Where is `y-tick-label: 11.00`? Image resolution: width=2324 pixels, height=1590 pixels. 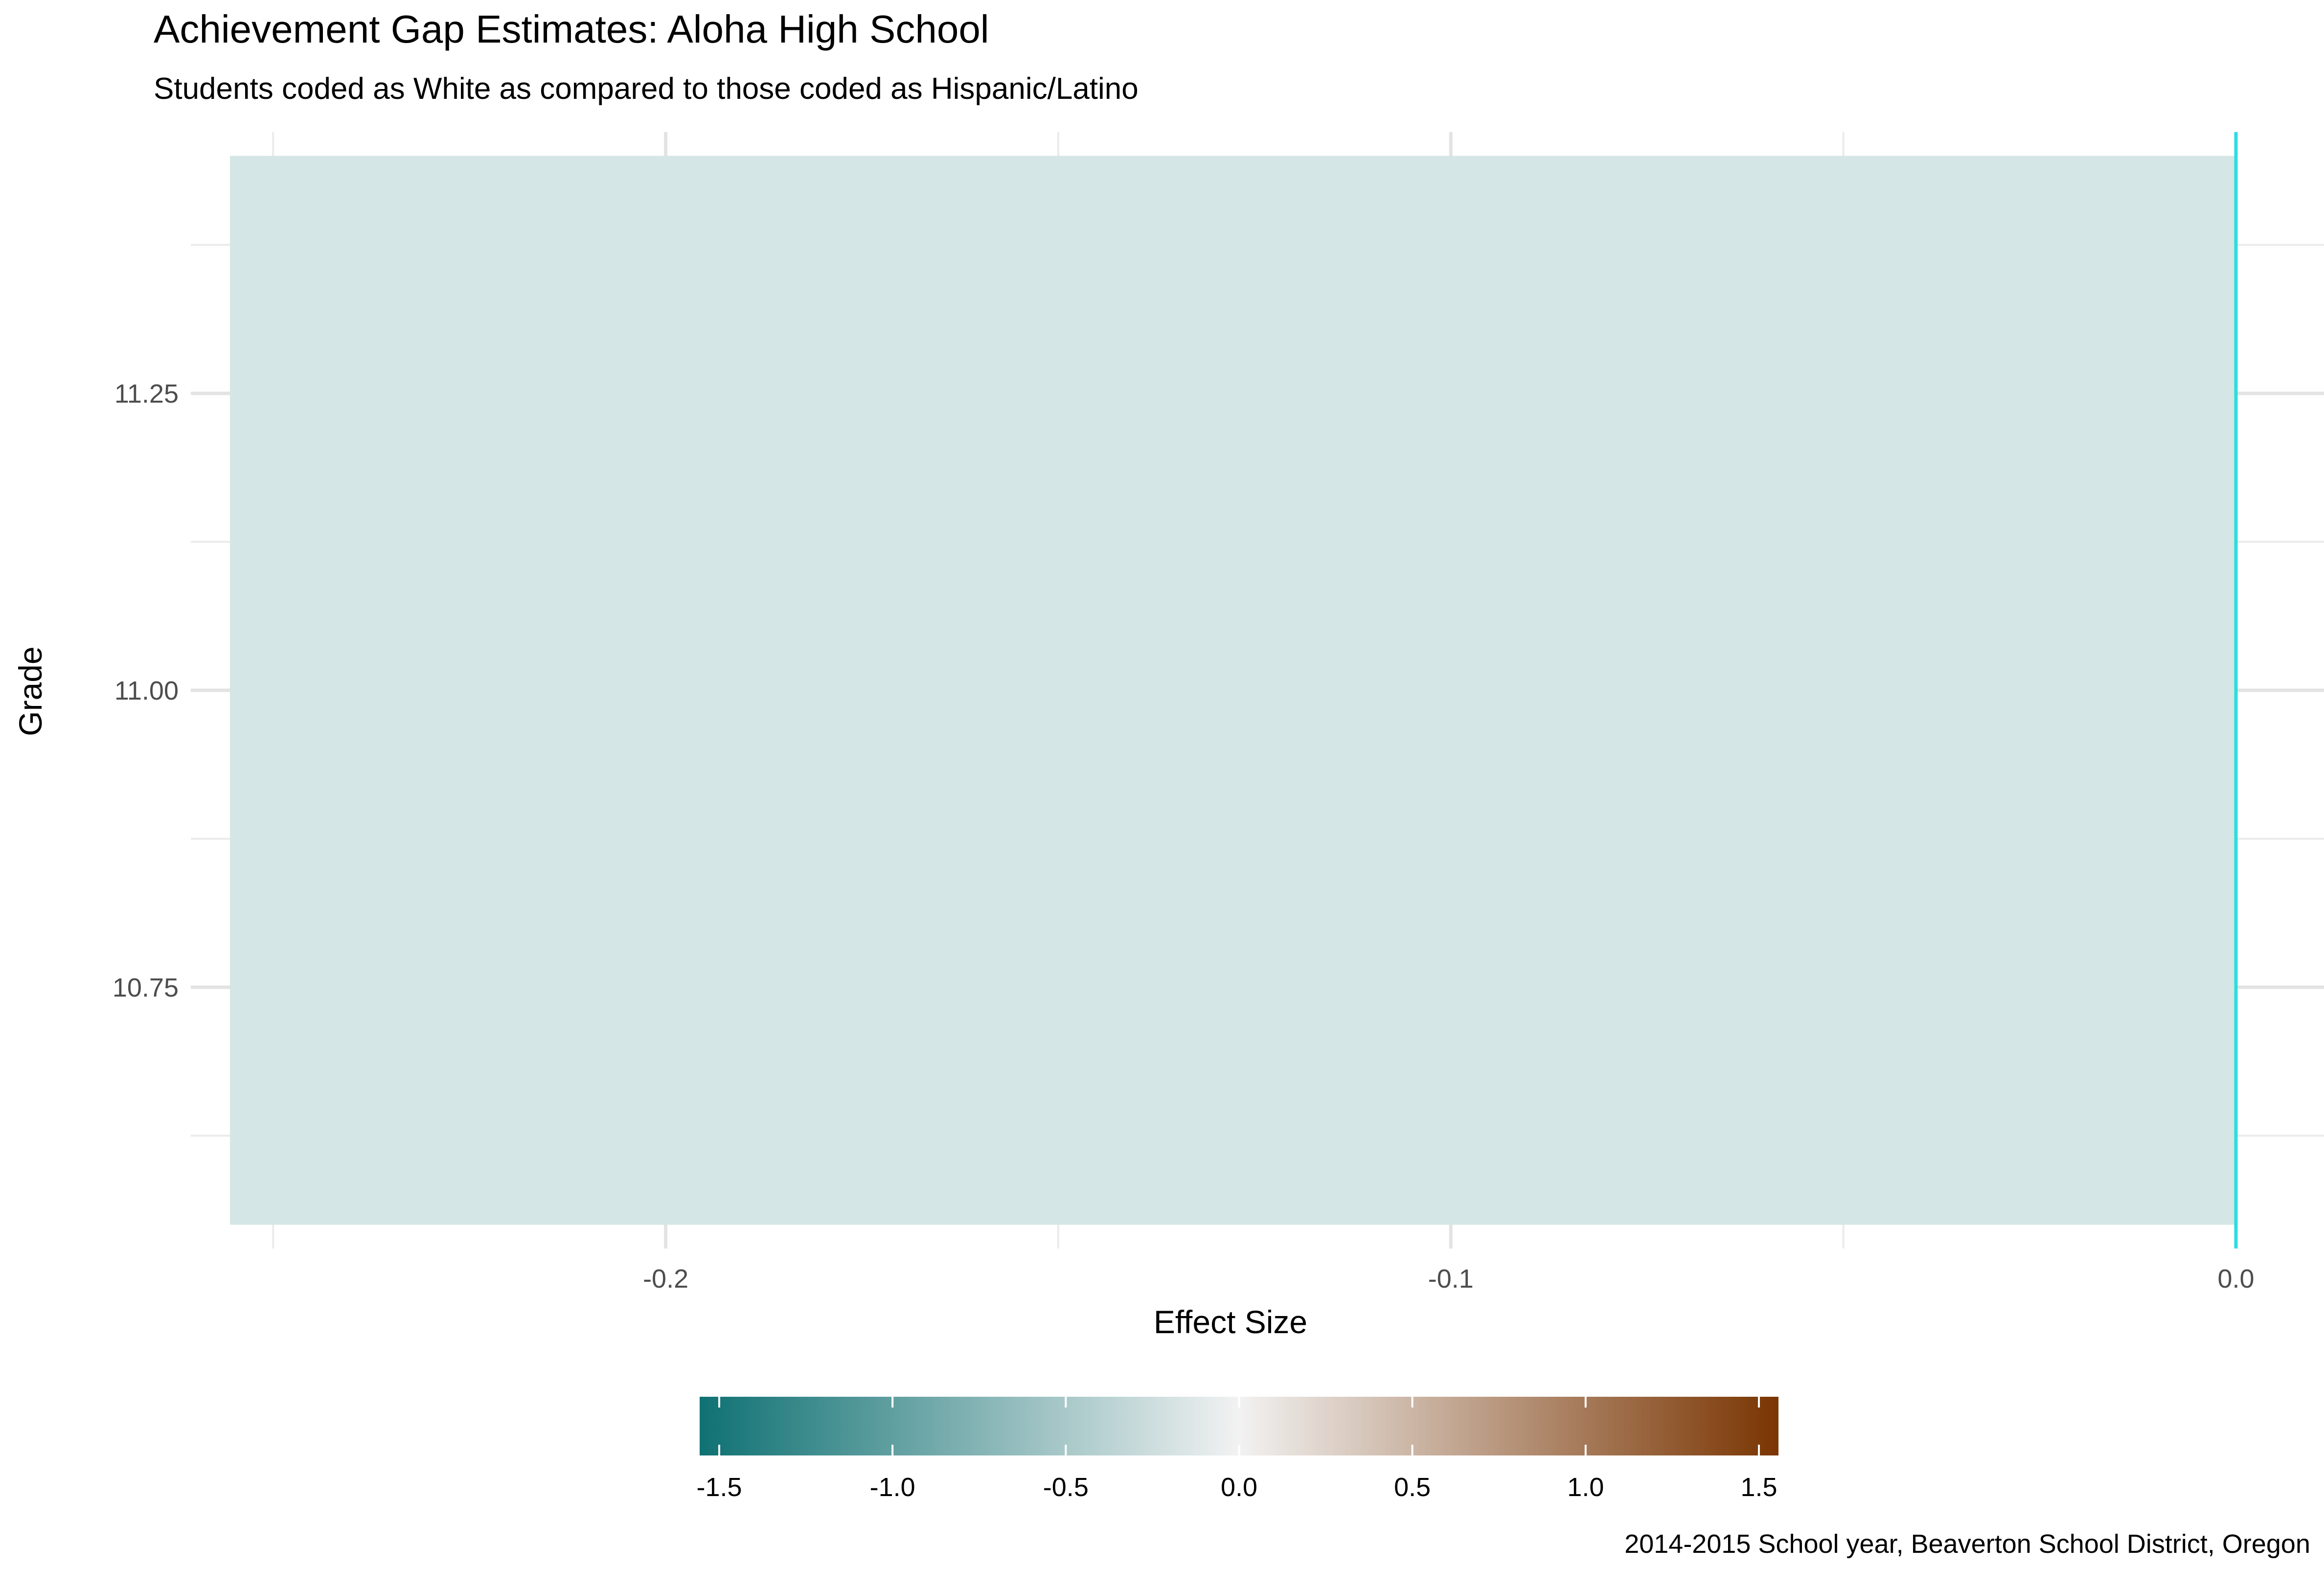
y-tick-label: 11.00 is located at coordinates (147, 691).